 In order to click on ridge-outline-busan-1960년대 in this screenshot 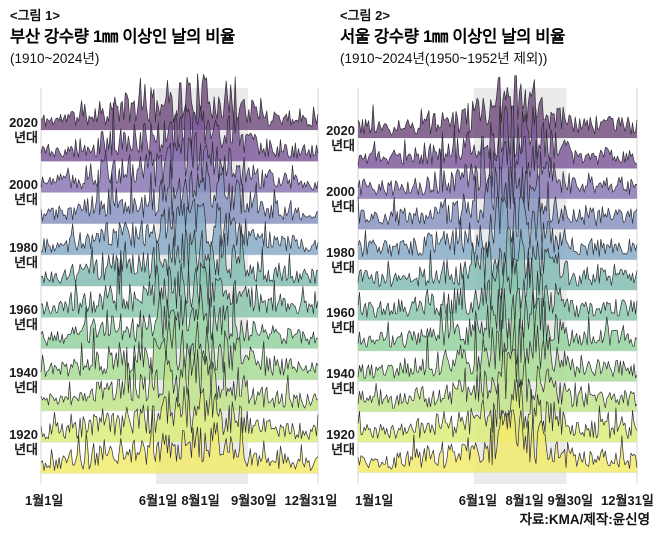, I will do `click(179, 286)`.